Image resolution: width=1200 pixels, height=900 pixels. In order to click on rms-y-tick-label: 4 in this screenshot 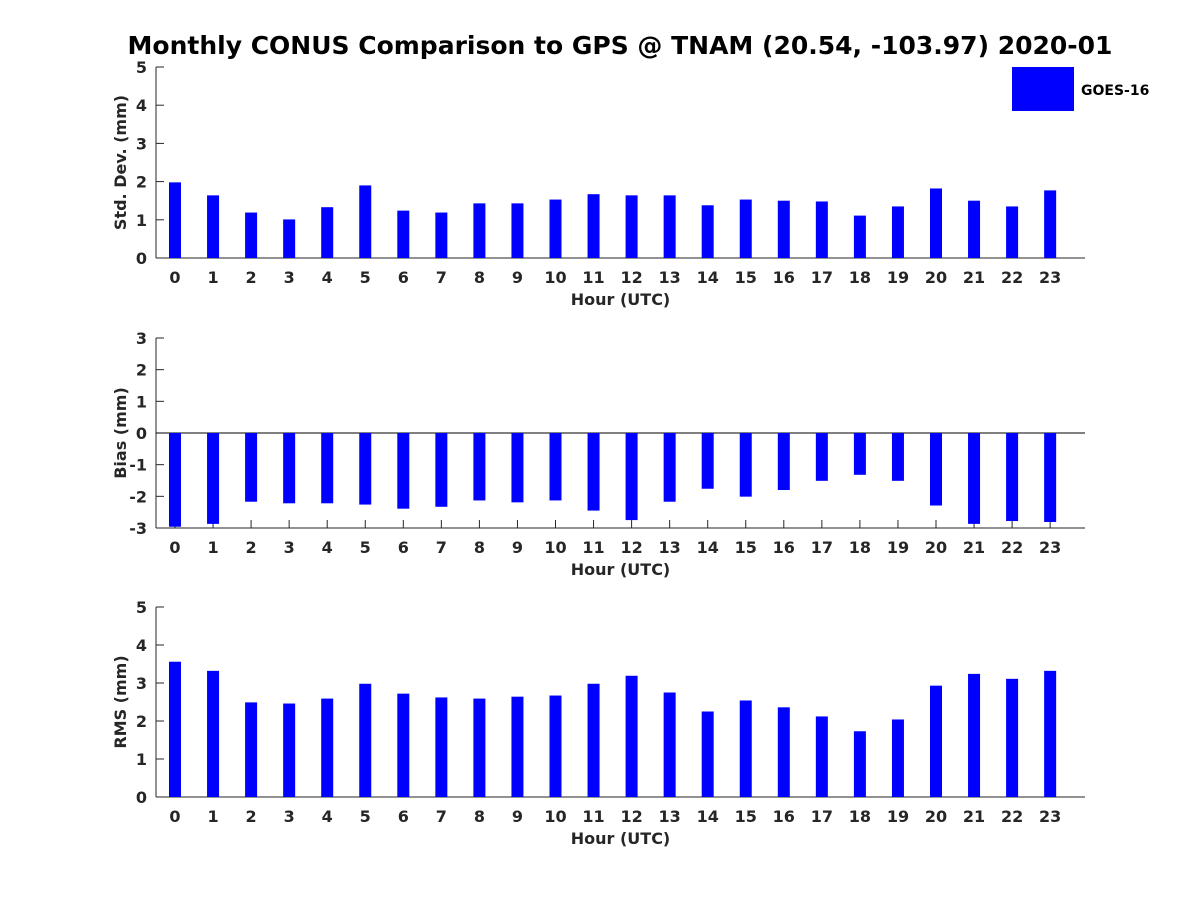, I will do `click(141, 645)`.